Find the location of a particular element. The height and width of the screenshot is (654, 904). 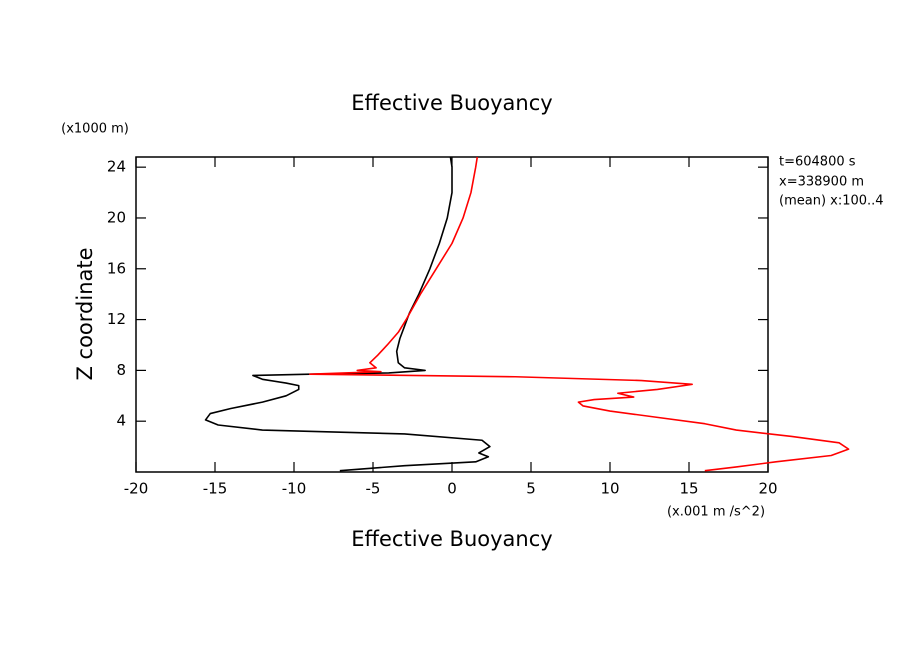

y-axis-label: Z coordinate is located at coordinates (85, 313).